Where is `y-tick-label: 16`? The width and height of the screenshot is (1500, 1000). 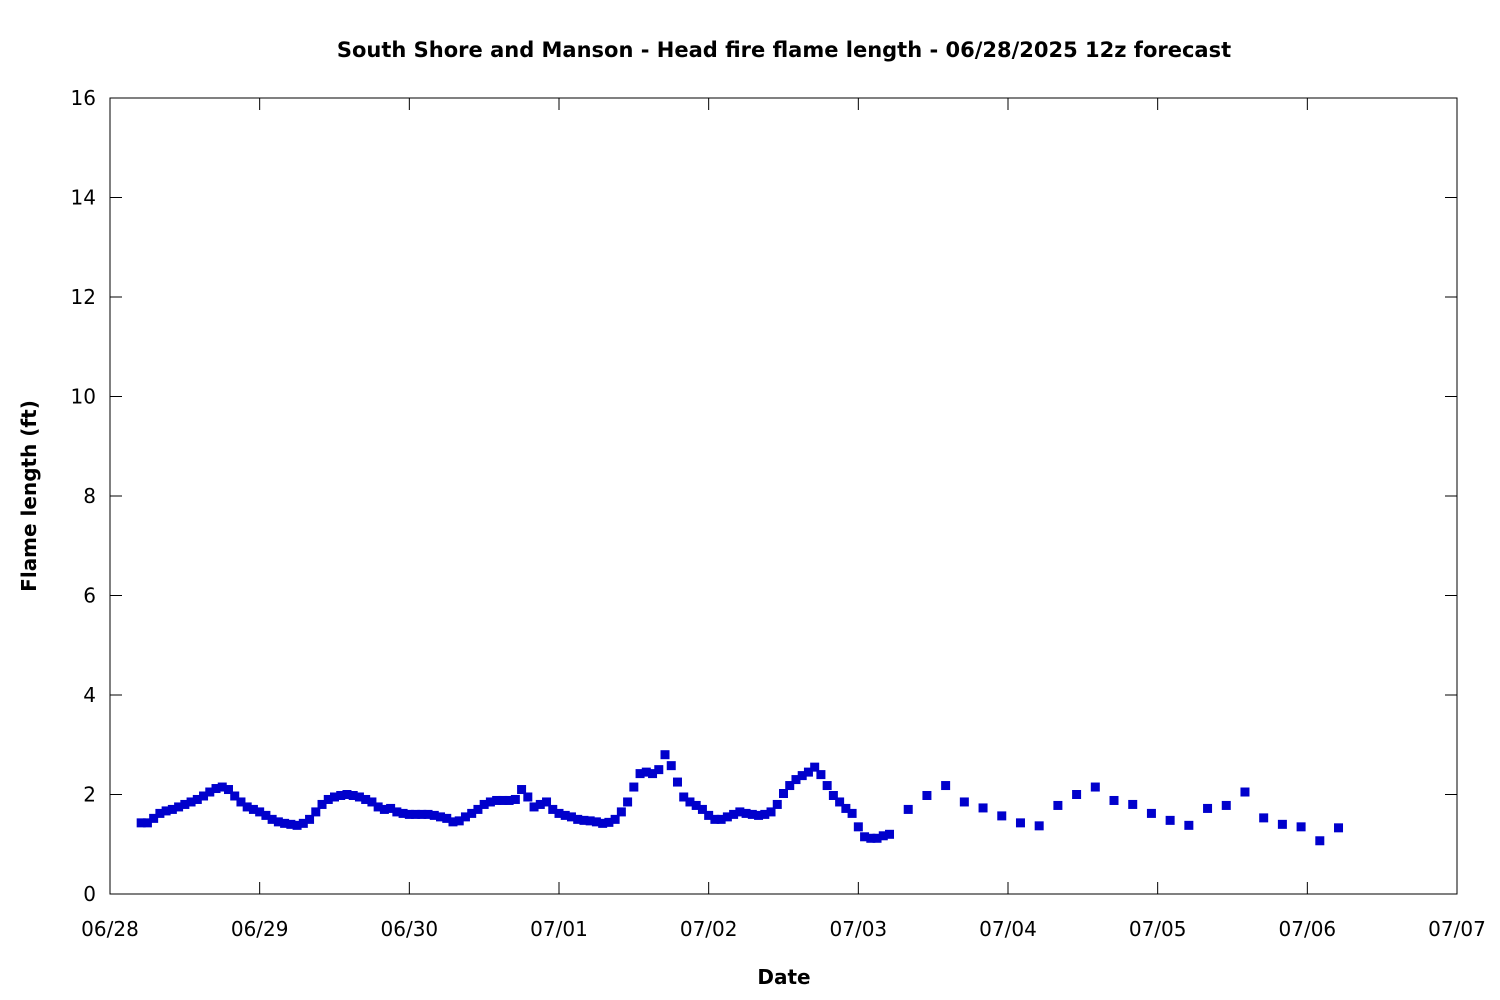 y-tick-label: 16 is located at coordinates (83, 98).